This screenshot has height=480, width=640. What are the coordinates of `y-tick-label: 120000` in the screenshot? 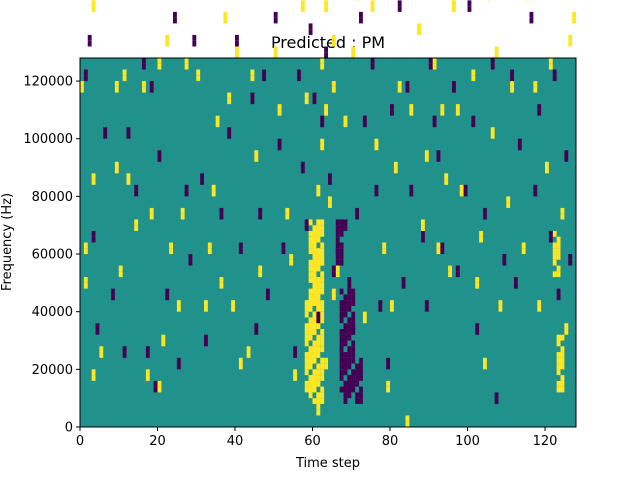 It's located at (48, 82).